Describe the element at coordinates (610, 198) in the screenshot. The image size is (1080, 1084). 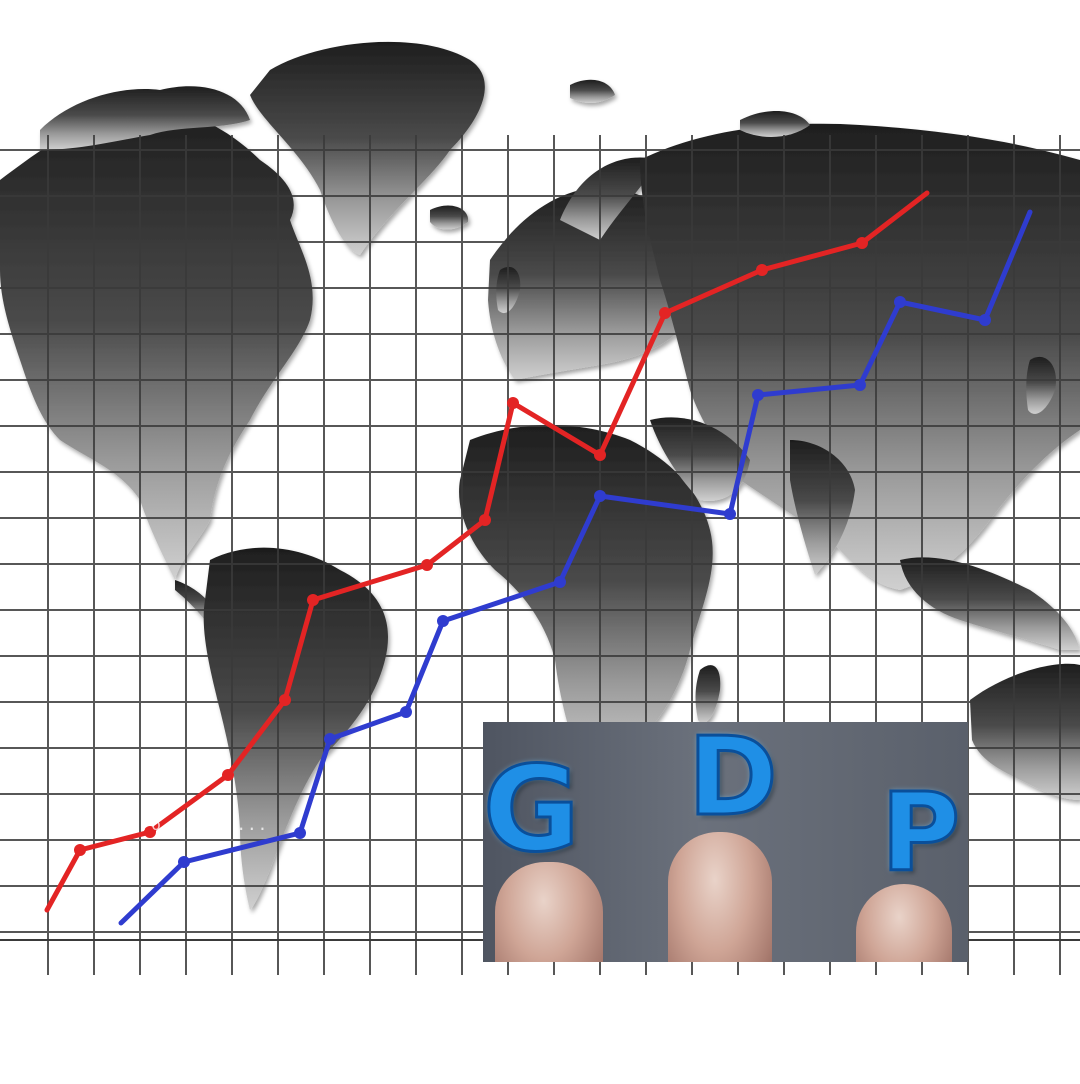
I see `scandinavia-shape` at that location.